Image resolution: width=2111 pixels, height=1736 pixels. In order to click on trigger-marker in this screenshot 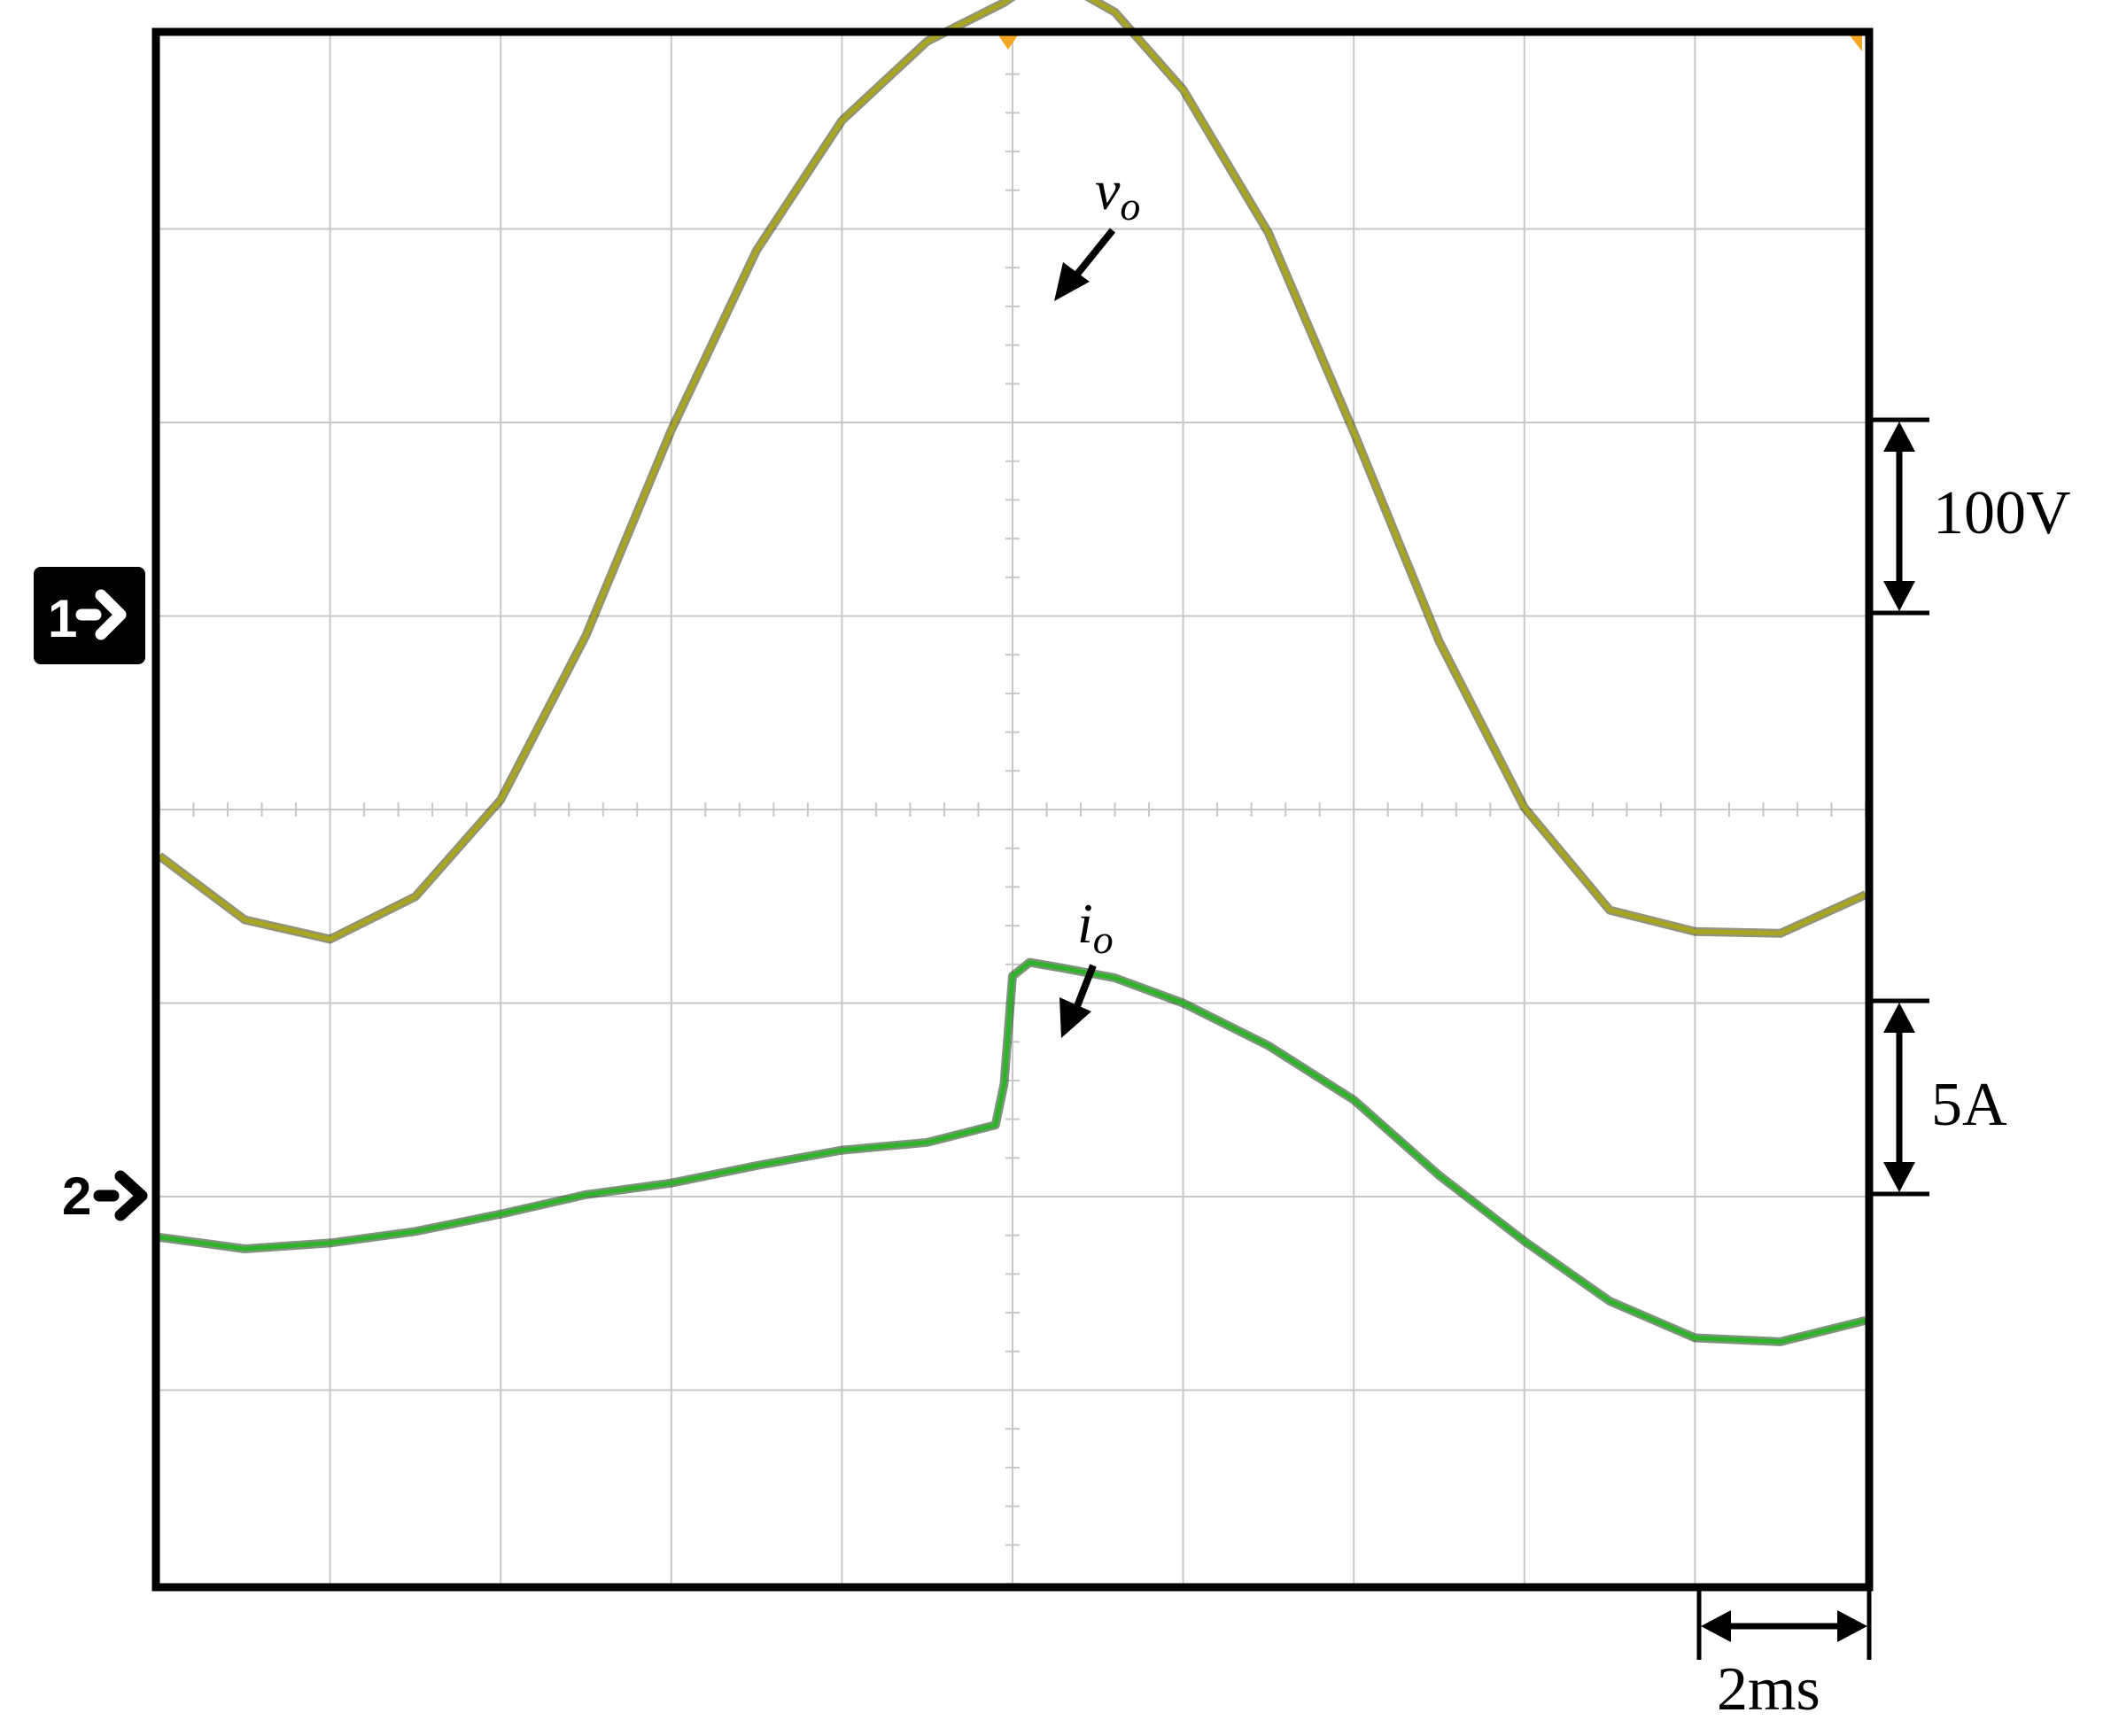, I will do `click(1008, 43)`.